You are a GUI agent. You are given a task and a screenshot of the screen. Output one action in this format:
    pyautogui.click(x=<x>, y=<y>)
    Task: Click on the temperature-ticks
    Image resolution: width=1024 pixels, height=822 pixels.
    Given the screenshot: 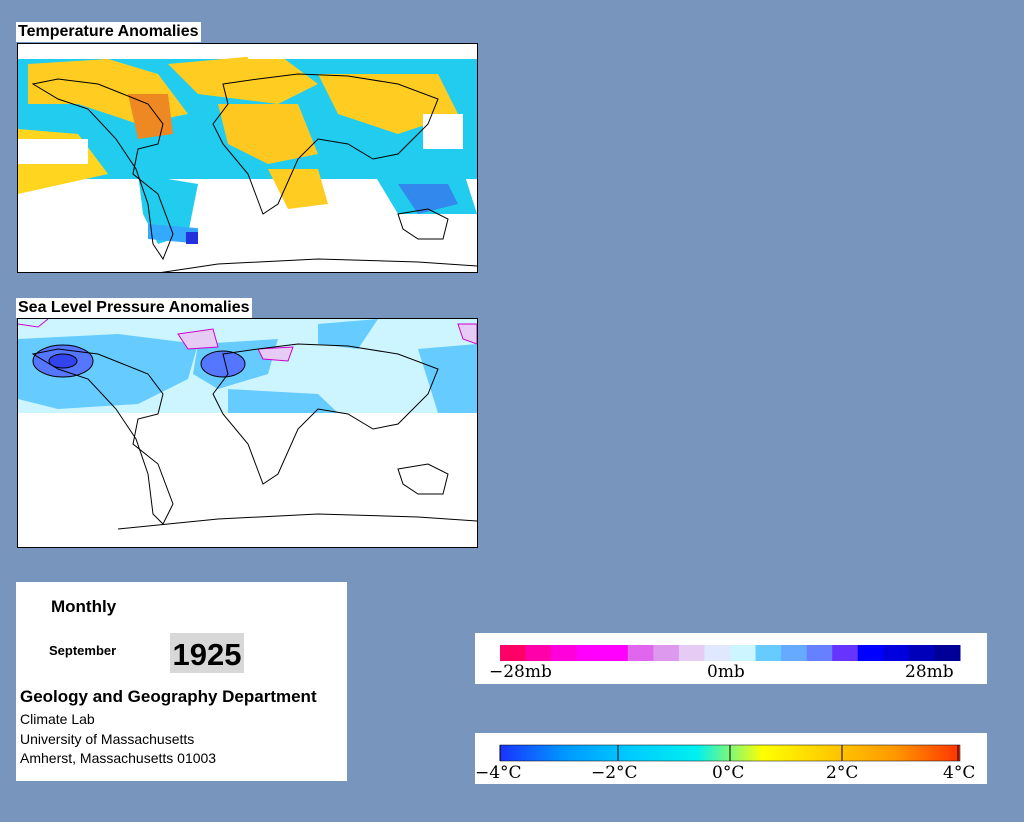 What is the action you would take?
    pyautogui.click(x=729, y=753)
    